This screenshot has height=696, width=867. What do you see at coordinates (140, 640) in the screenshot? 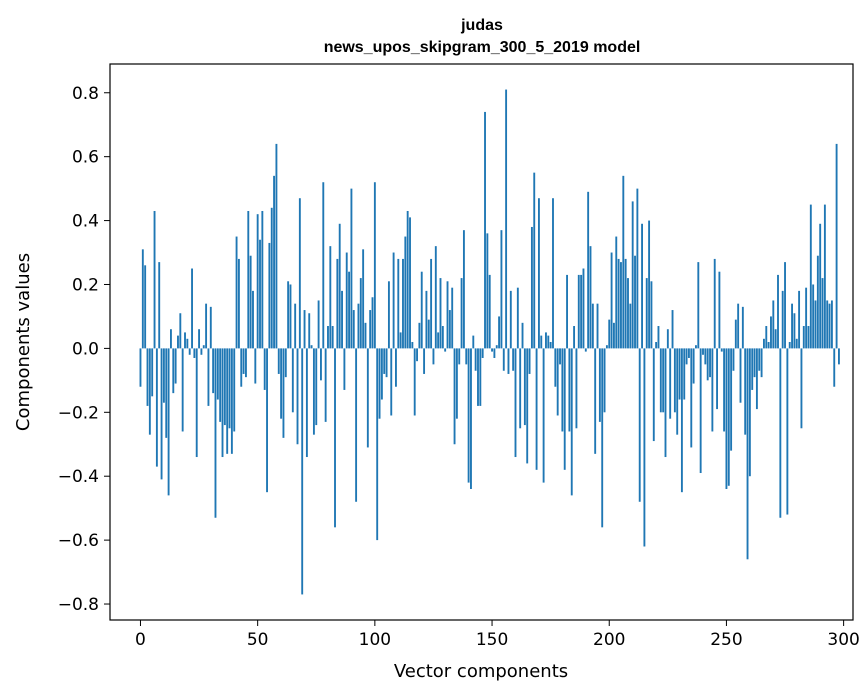
I see `x-tick-label-0: 0` at bounding box center [140, 640].